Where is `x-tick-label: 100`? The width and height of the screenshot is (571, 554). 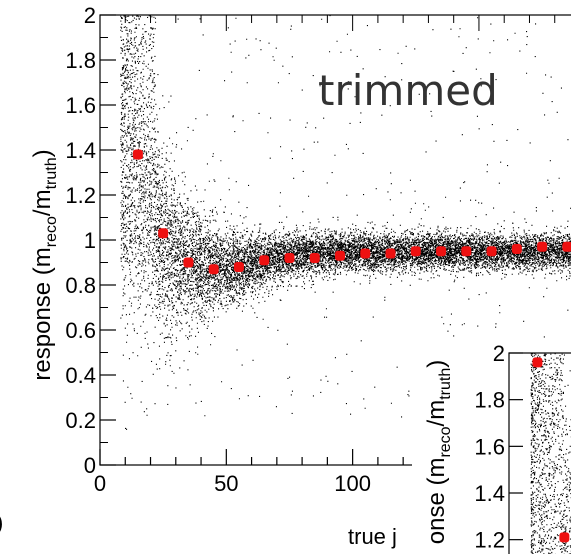 x-tick-label: 100 is located at coordinates (352, 483).